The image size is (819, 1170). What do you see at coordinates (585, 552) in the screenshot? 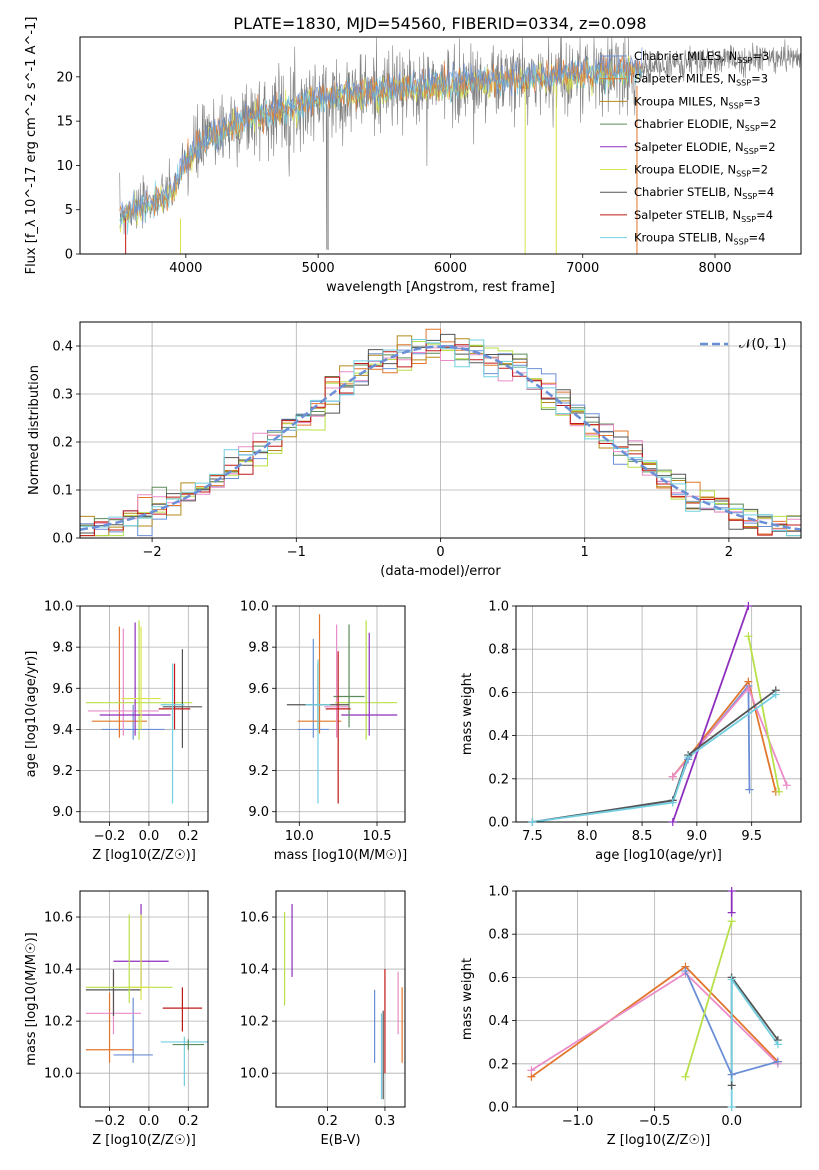
I see `residuals-xtick-label: 1` at bounding box center [585, 552].